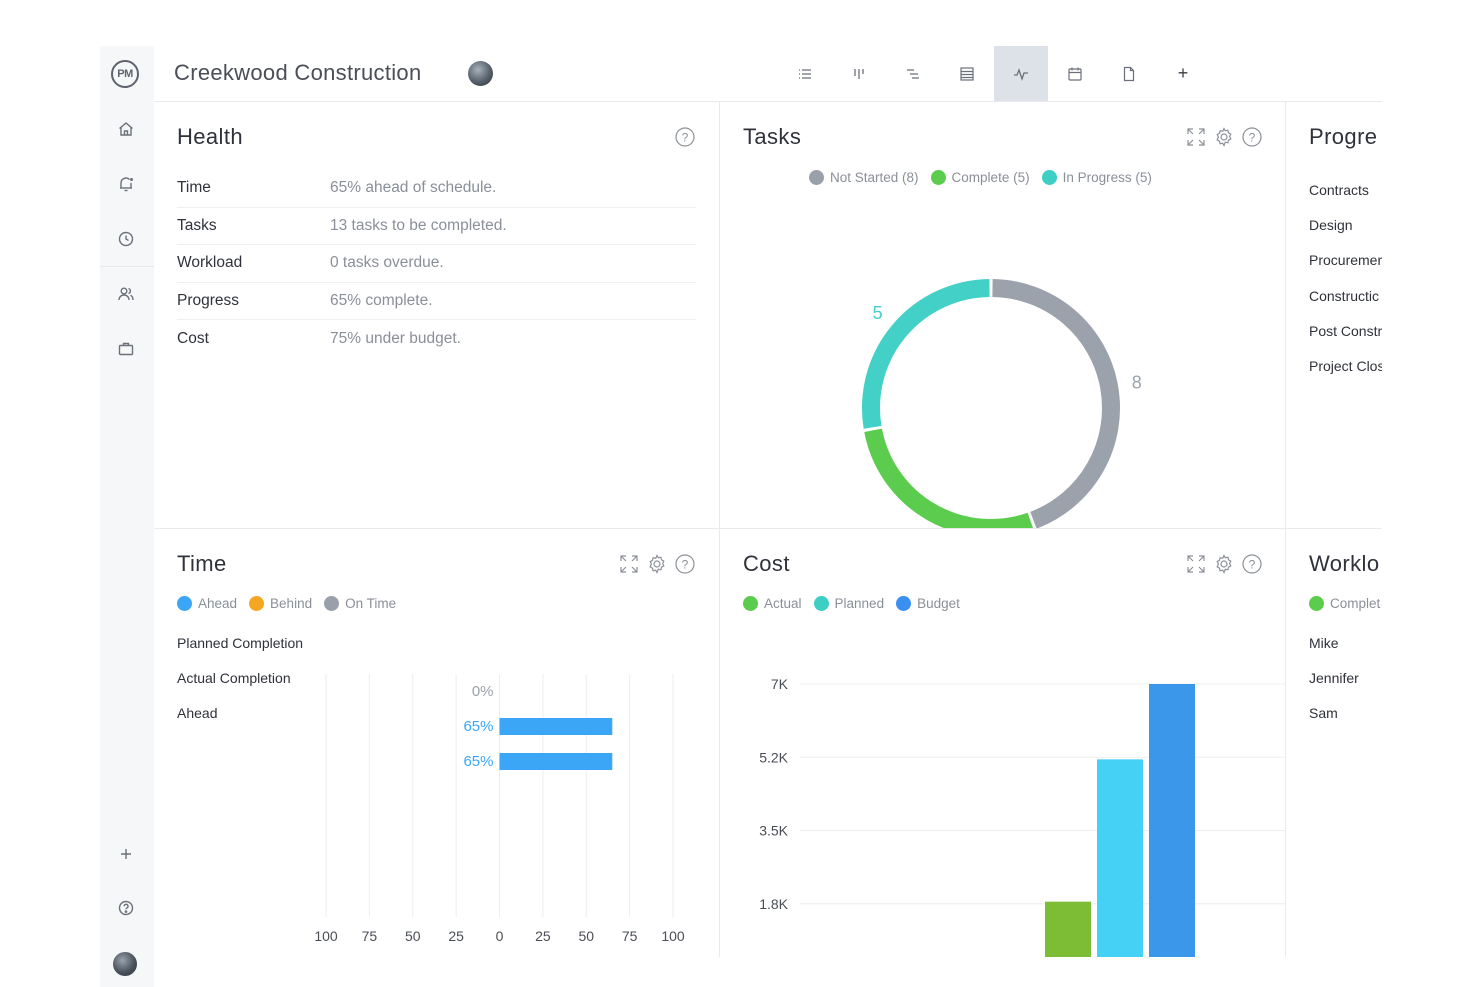  What do you see at coordinates (1334, 688) in the screenshot?
I see `workload-people: Mike Jennifer Sam` at bounding box center [1334, 688].